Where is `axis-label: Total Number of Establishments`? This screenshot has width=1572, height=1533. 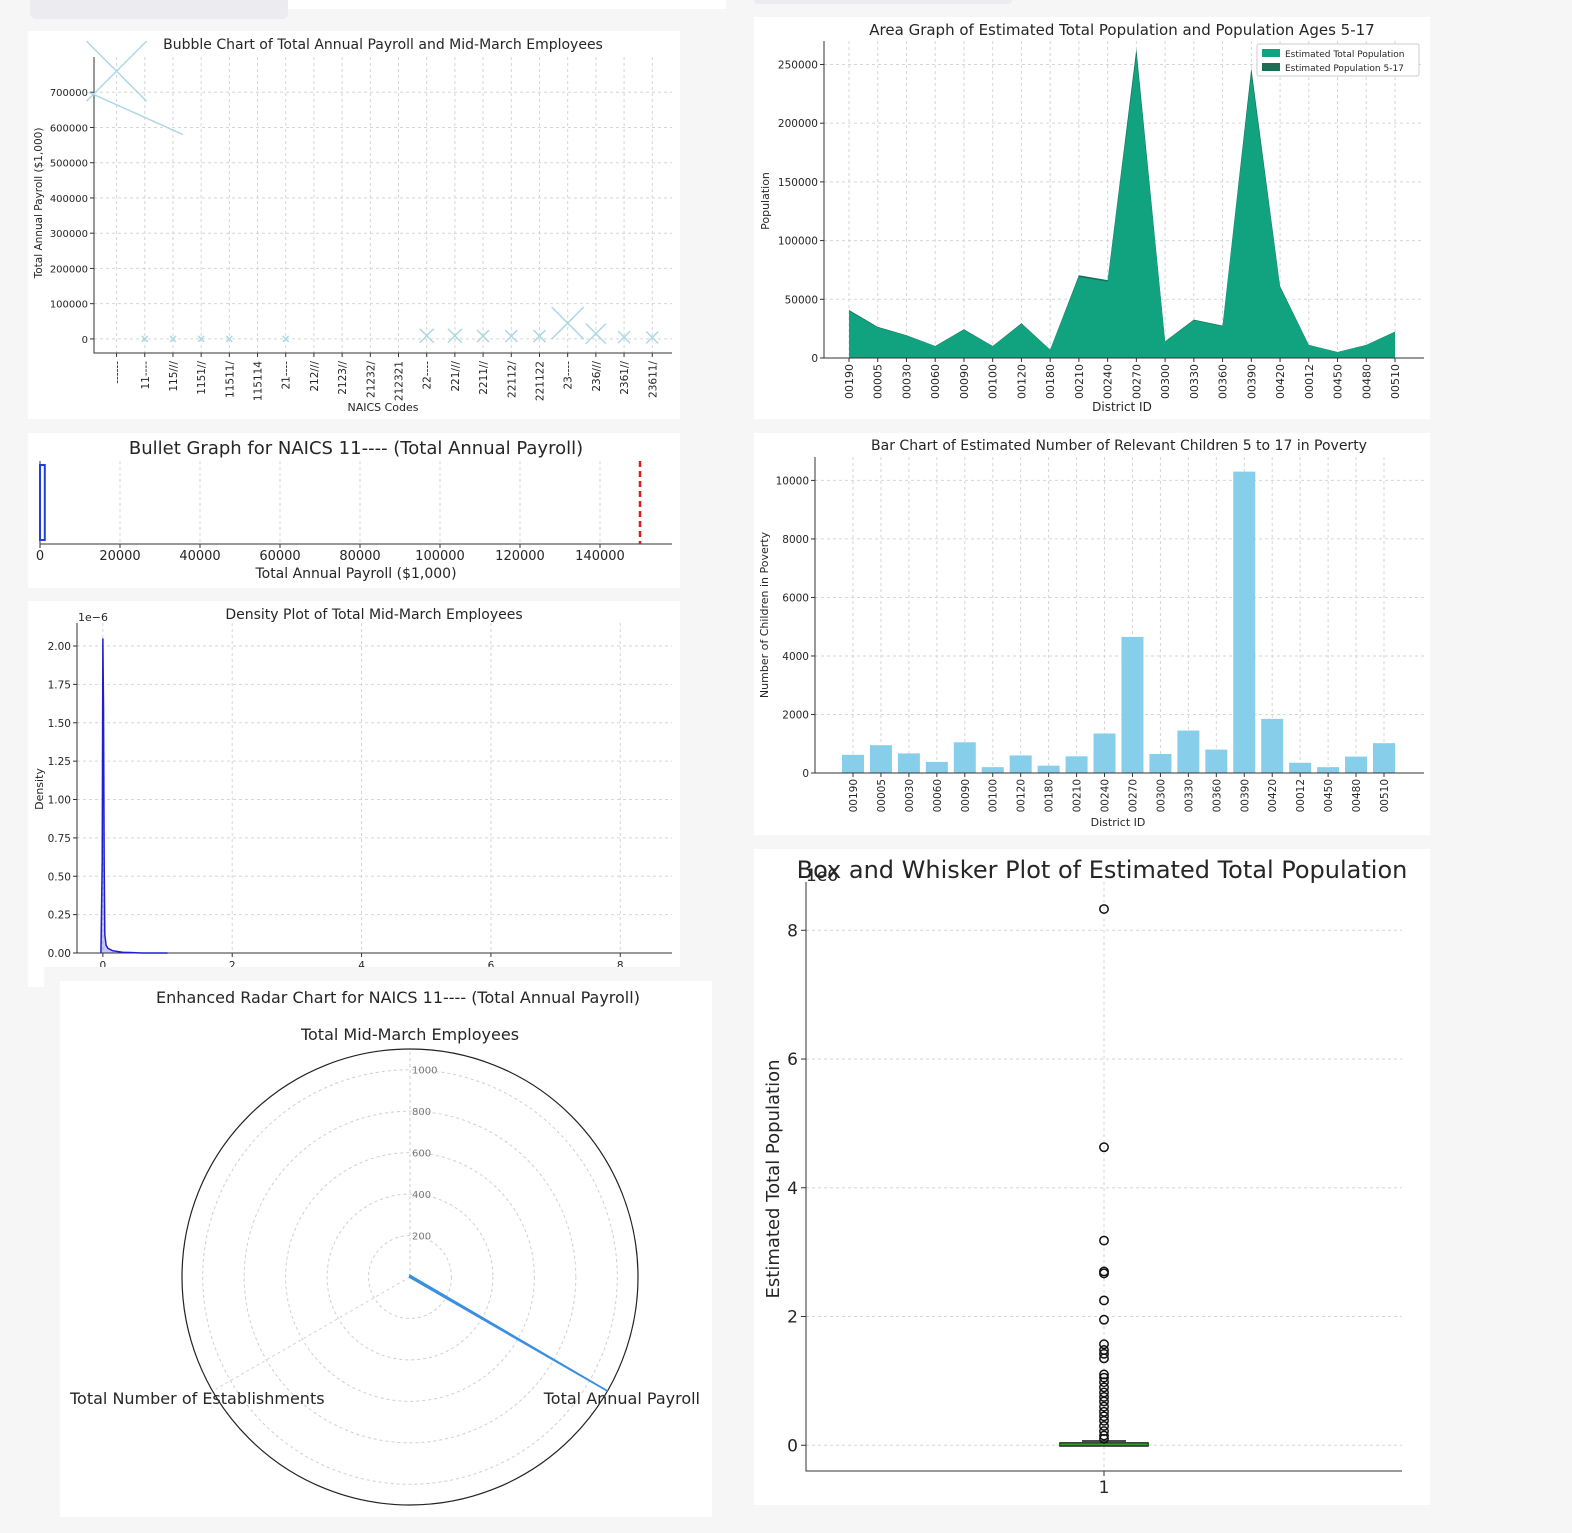
axis-label: Total Number of Establishments is located at coordinates (197, 1398).